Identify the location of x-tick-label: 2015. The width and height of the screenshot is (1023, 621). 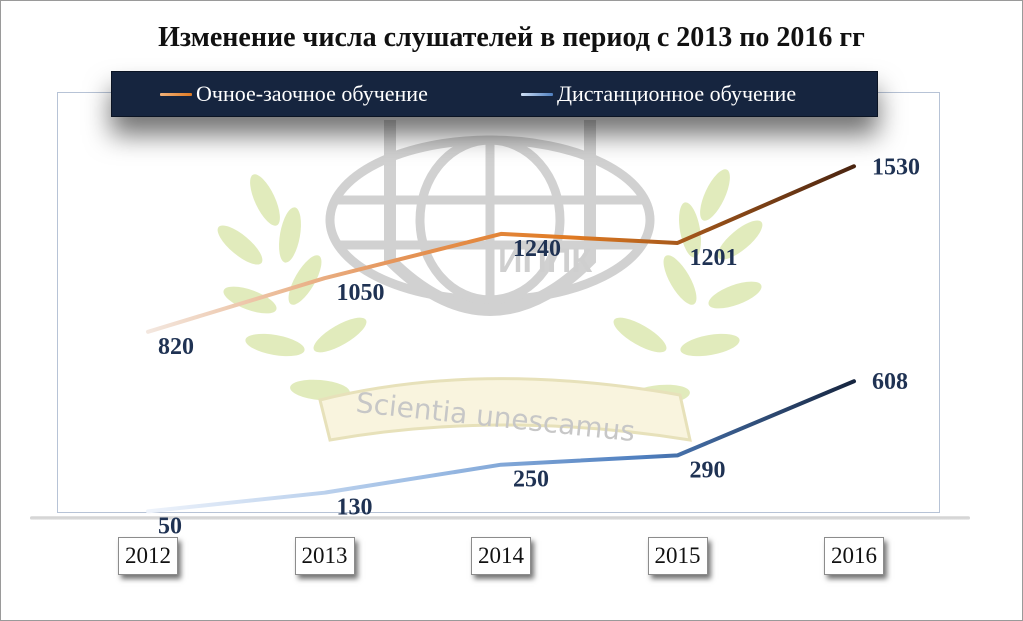
(677, 556).